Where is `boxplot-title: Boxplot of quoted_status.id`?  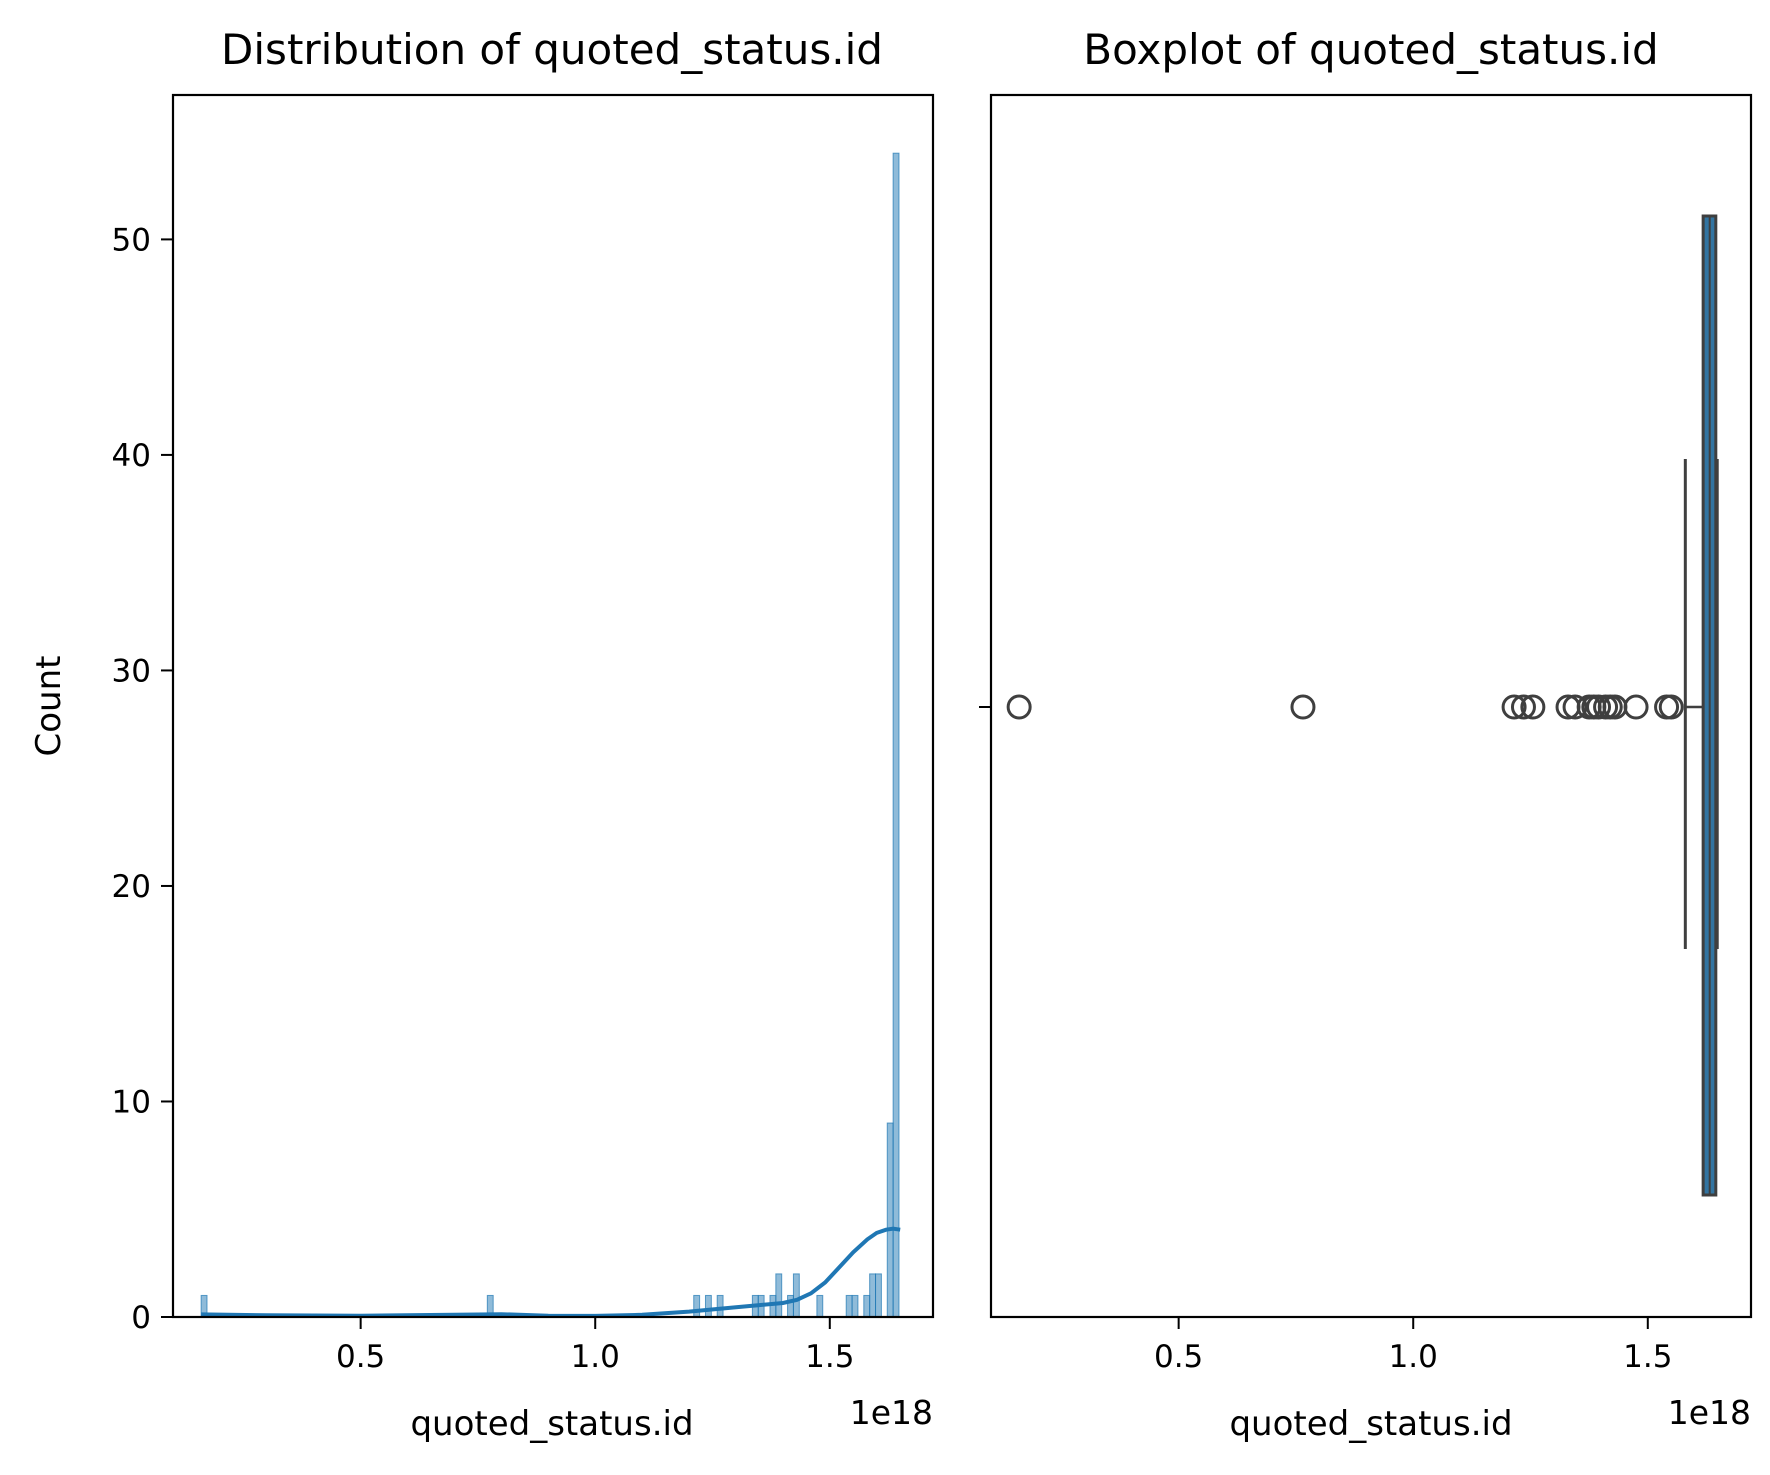
boxplot-title: Boxplot of quoted_status.id is located at coordinates (1370, 49).